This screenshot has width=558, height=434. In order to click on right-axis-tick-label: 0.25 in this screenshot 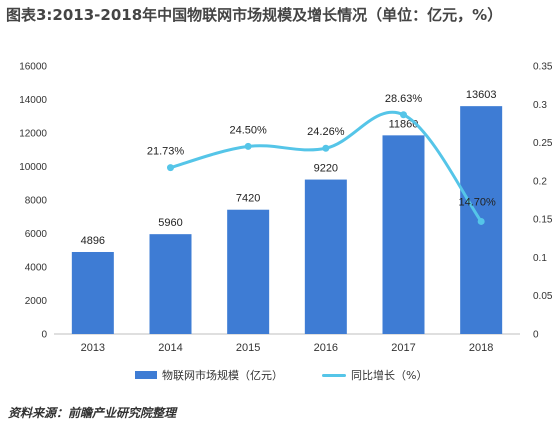, I will do `click(543, 143)`.